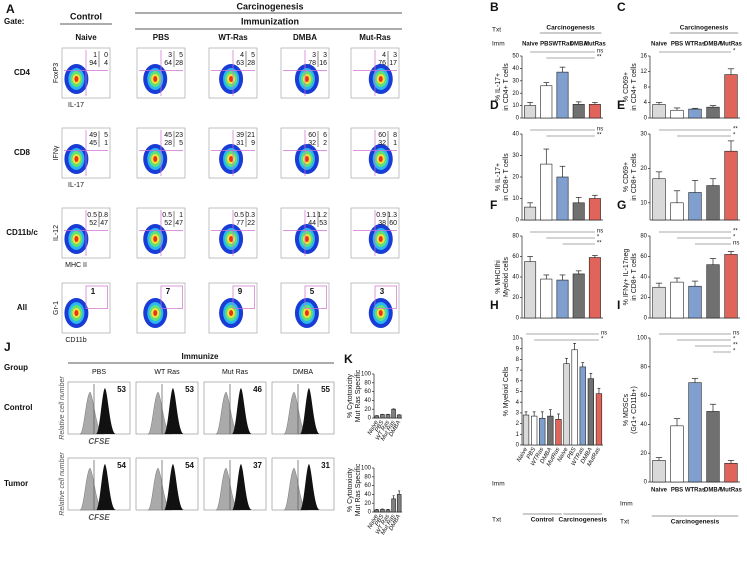 This screenshot has height=562, width=747. Describe the element at coordinates (385, 297) in the screenshot. I see `gate` at that location.